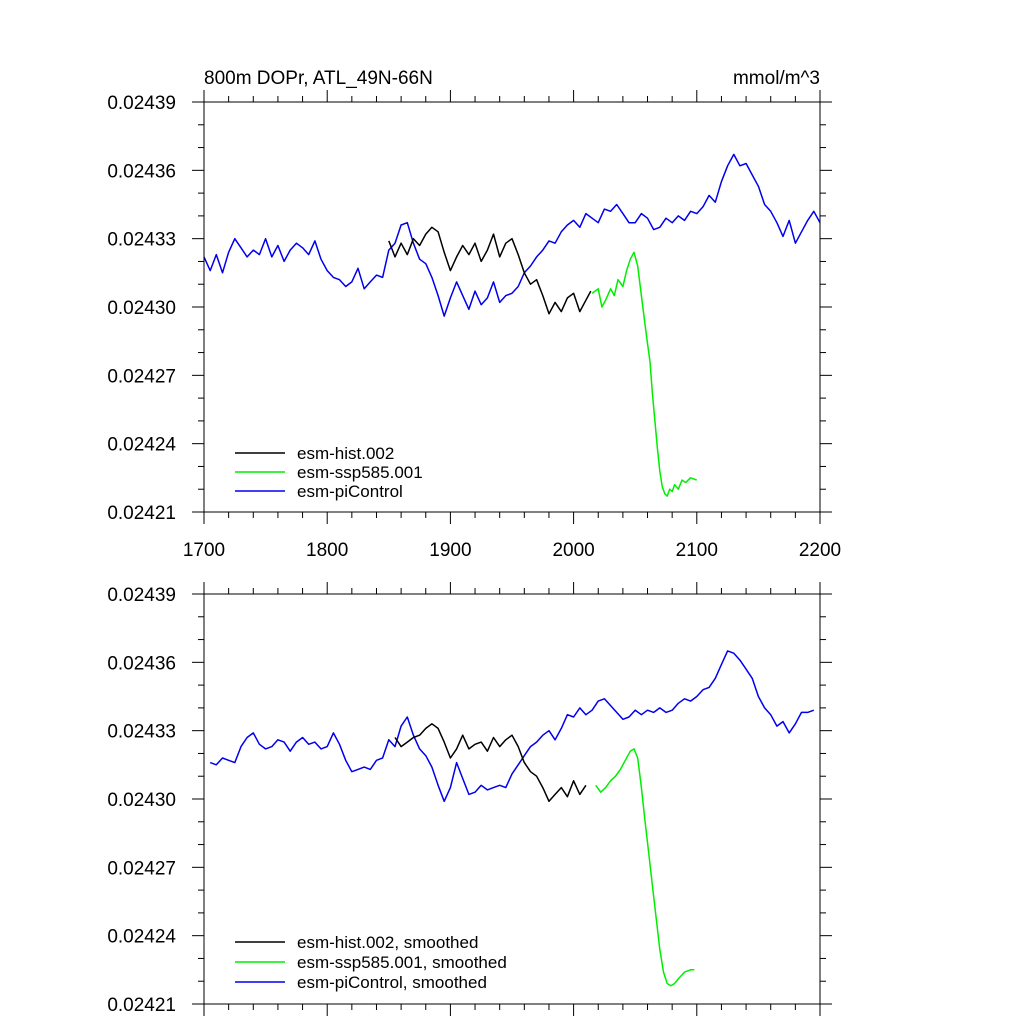  I want to click on x-tick-label: 1700, so click(204, 550).